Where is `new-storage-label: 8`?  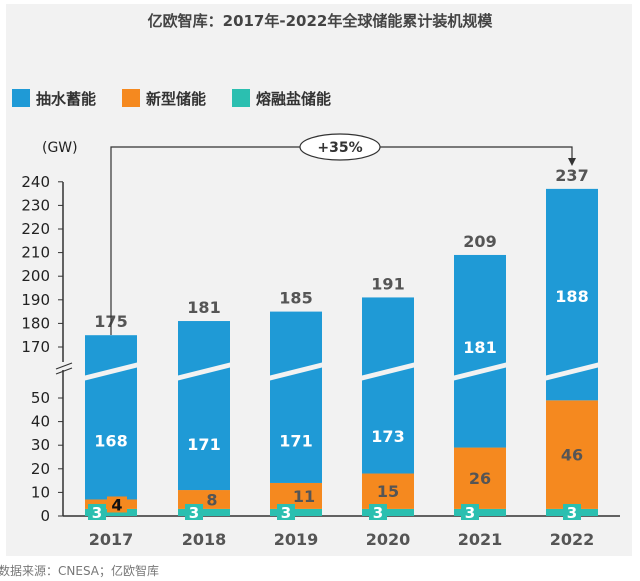 new-storage-label: 8 is located at coordinates (211, 499).